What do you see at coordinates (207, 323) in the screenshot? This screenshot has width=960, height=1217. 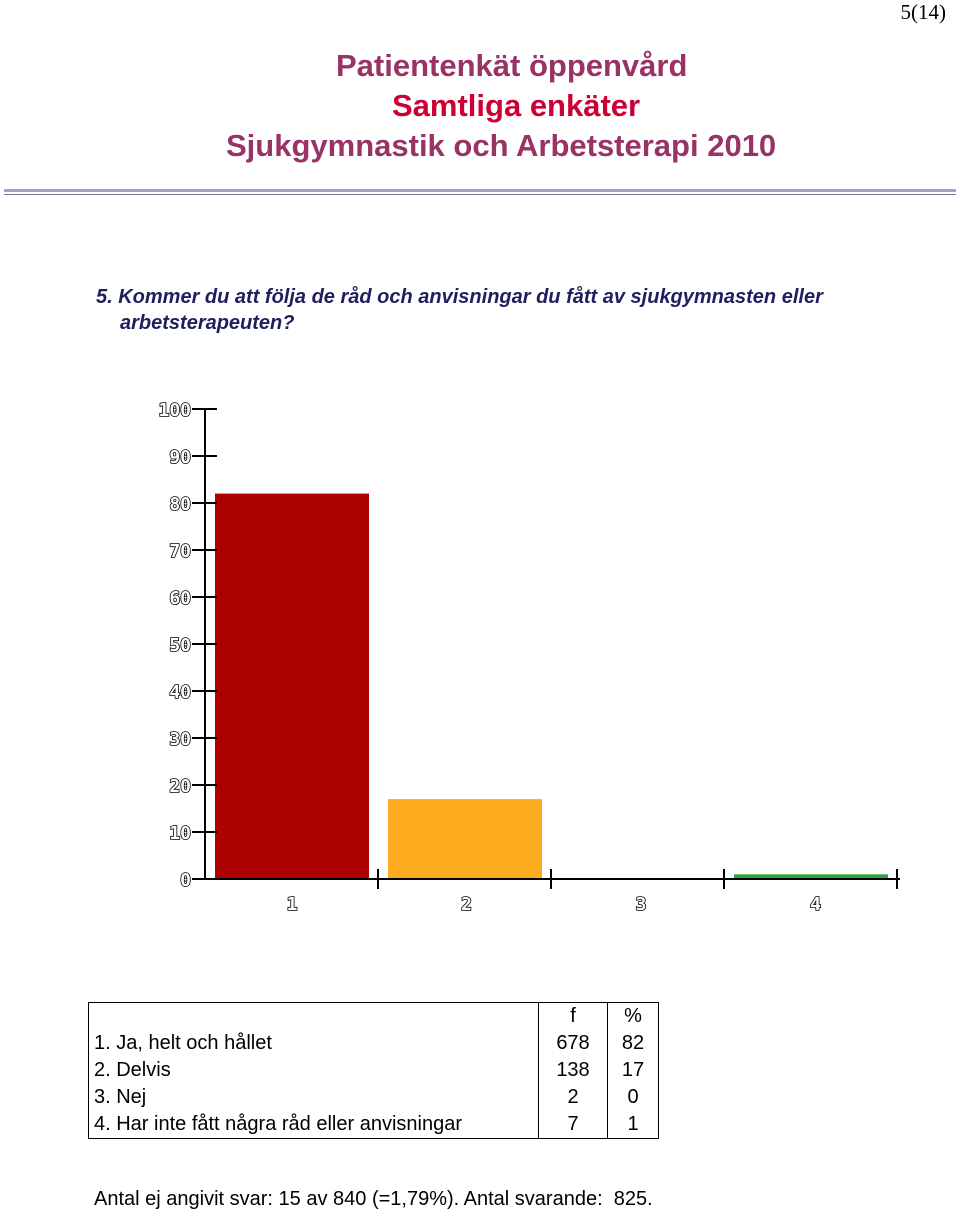 I see `question-line-2: arbetsterapeuten?` at bounding box center [207, 323].